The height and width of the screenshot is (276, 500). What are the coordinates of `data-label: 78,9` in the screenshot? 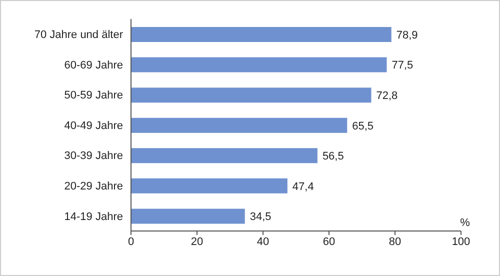 It's located at (407, 35).